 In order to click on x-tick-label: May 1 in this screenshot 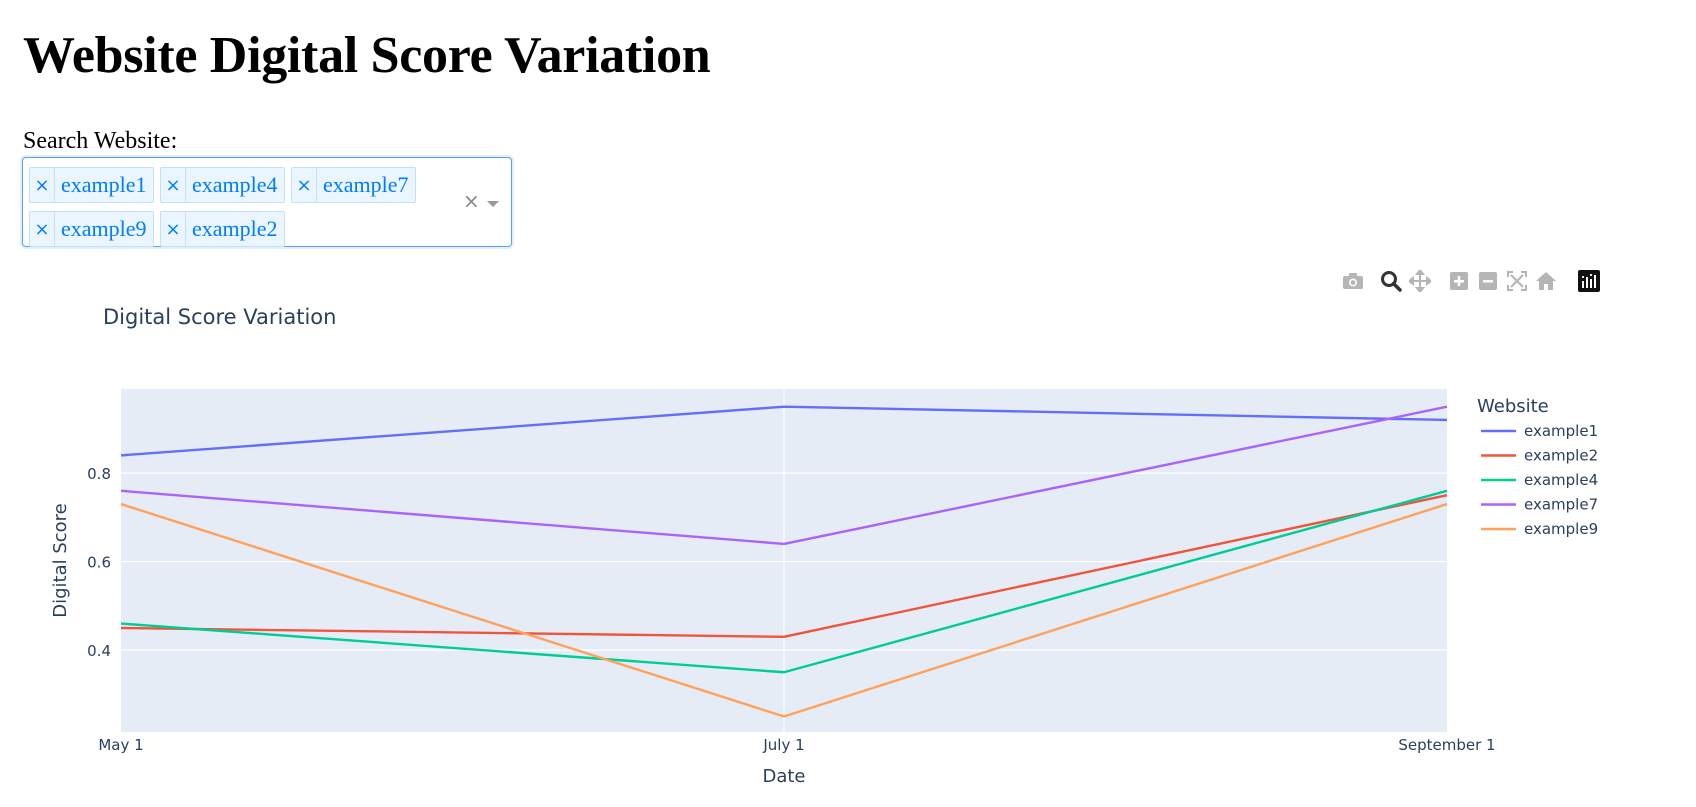, I will do `click(120, 745)`.